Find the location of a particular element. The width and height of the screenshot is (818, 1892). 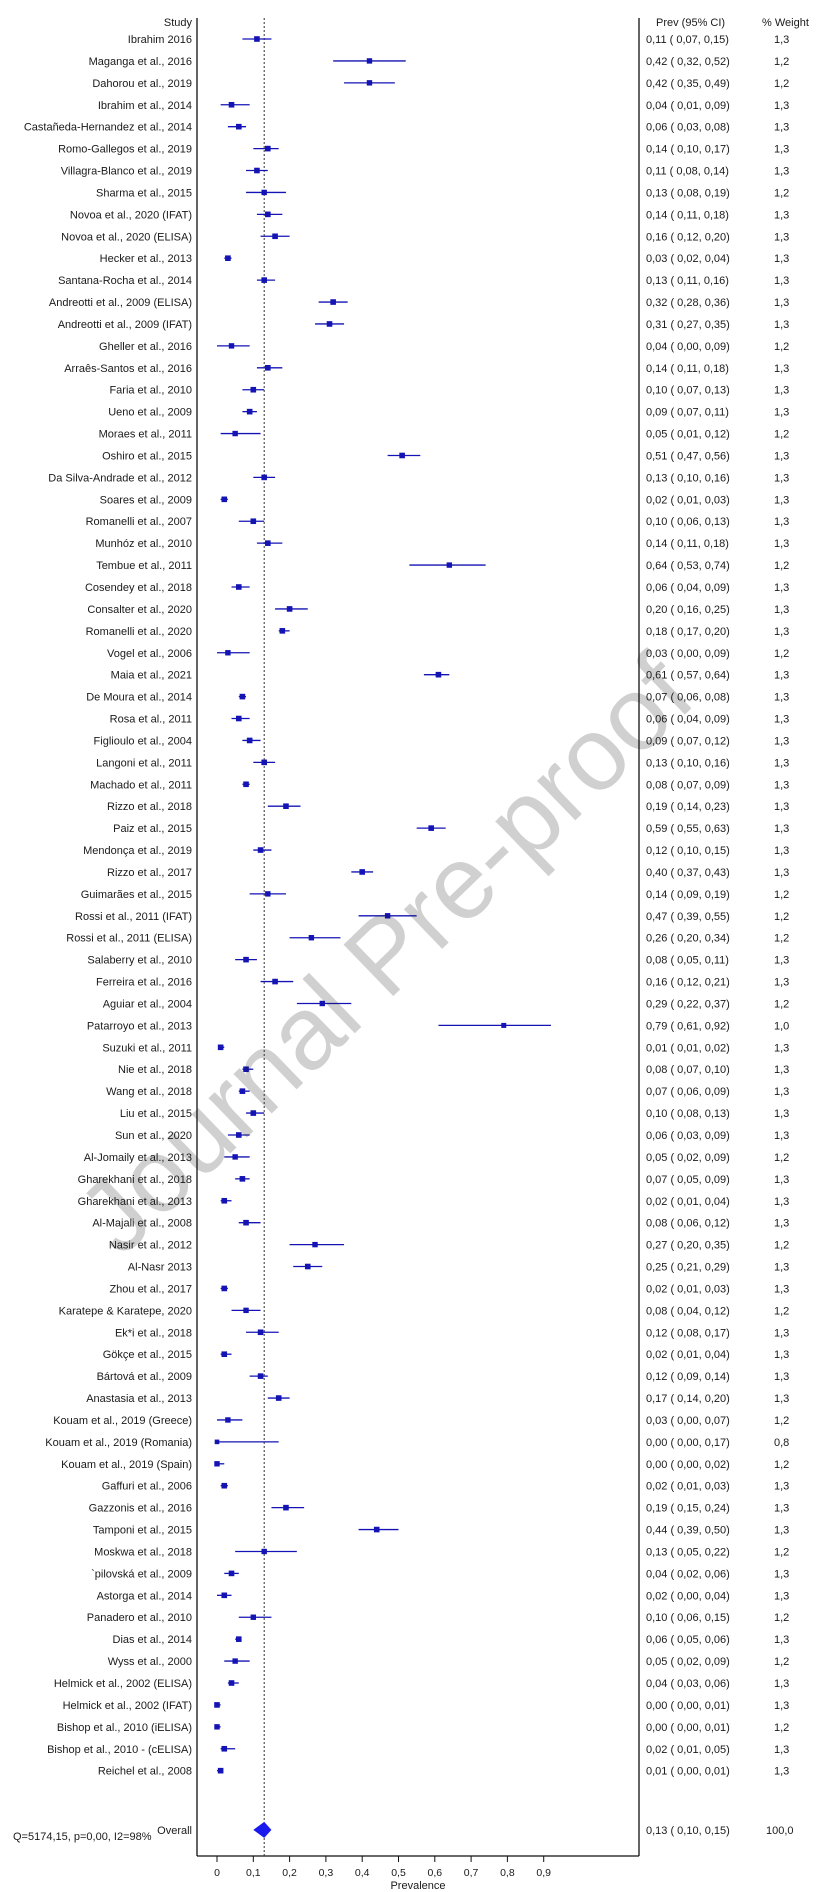

ci-value: 0,10 ( 0,07, 0,13) is located at coordinates (688, 391).